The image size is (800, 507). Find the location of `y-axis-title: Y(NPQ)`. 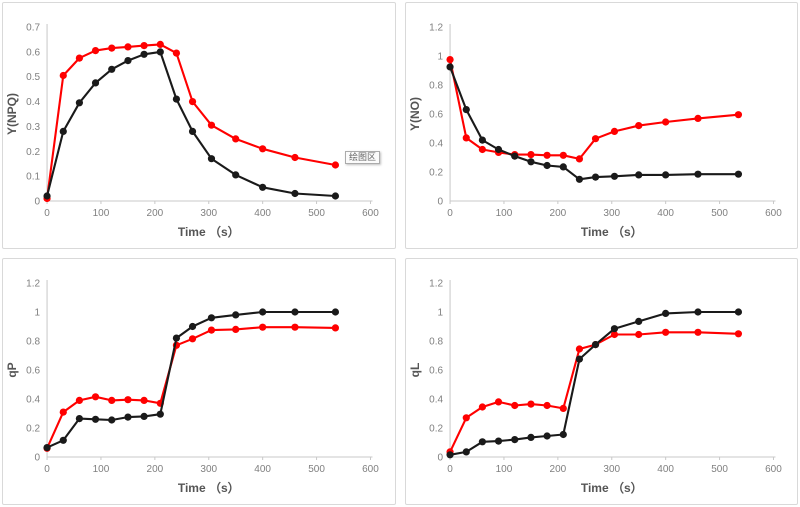

y-axis-title: Y(NPQ) is located at coordinates (12, 114).